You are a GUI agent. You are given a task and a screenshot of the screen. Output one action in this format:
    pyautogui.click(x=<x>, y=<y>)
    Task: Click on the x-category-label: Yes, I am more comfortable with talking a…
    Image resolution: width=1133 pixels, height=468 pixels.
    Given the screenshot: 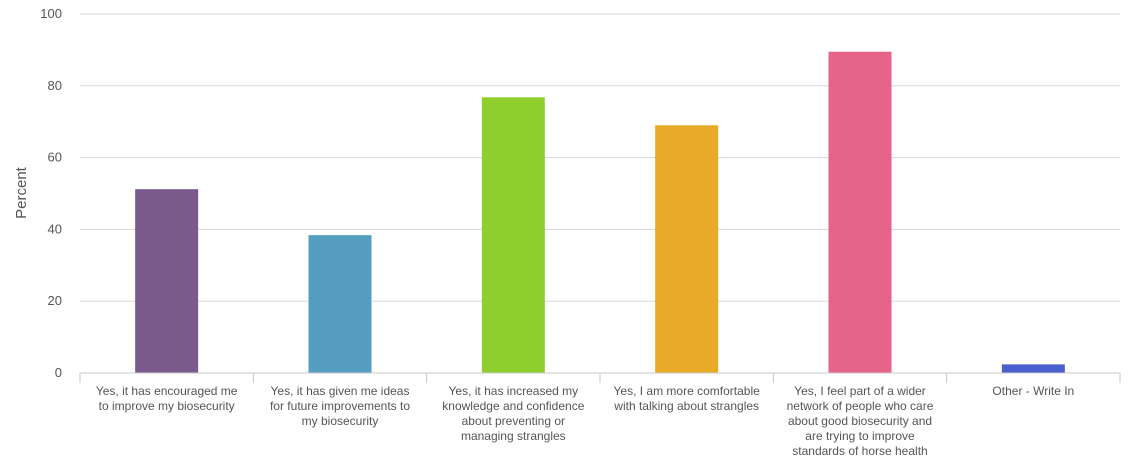 What is the action you would take?
    pyautogui.click(x=686, y=398)
    